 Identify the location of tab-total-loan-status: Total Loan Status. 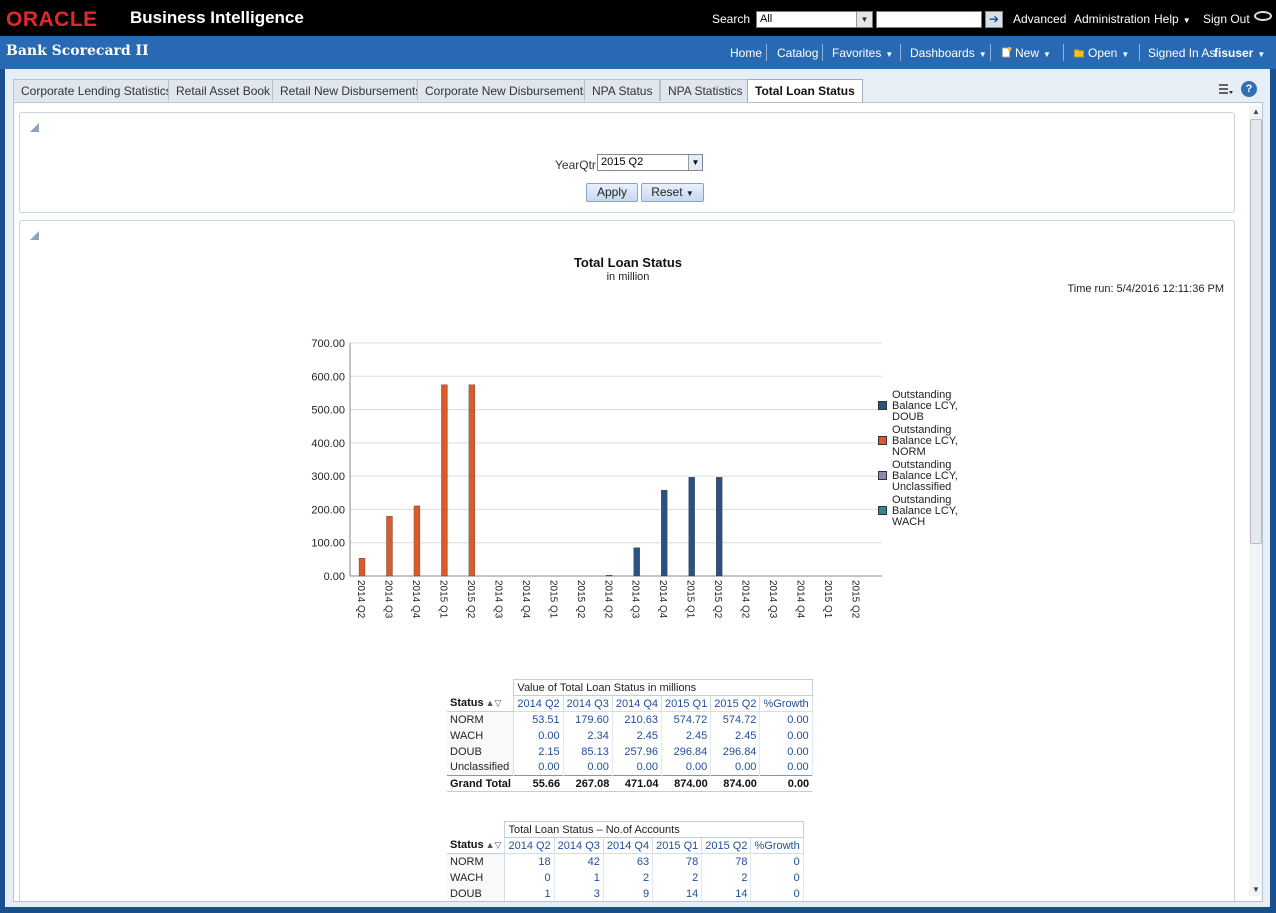
(805, 91).